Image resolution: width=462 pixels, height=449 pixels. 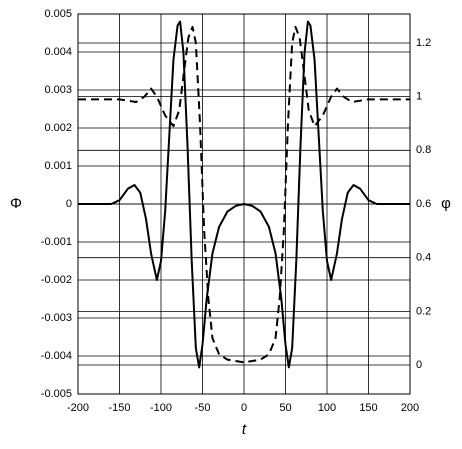 What do you see at coordinates (56, 356) in the screenshot?
I see `y-tick-label: -0.004` at bounding box center [56, 356].